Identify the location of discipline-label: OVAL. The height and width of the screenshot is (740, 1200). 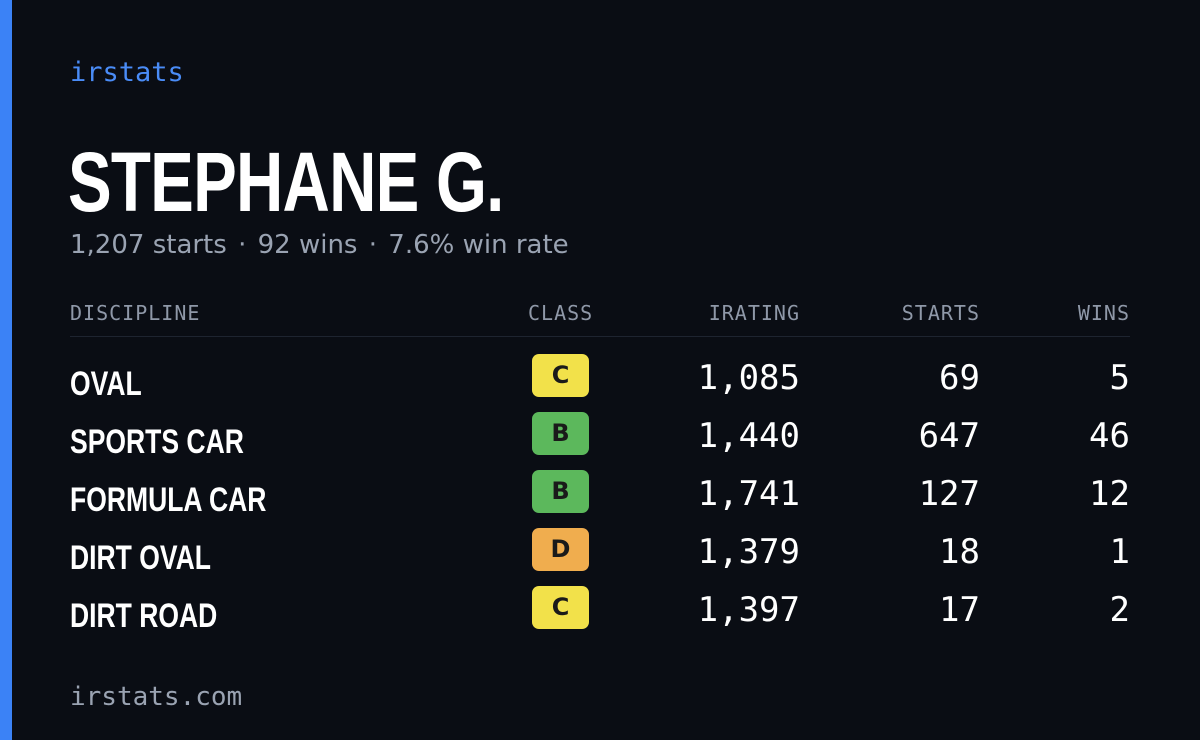
(106, 384).